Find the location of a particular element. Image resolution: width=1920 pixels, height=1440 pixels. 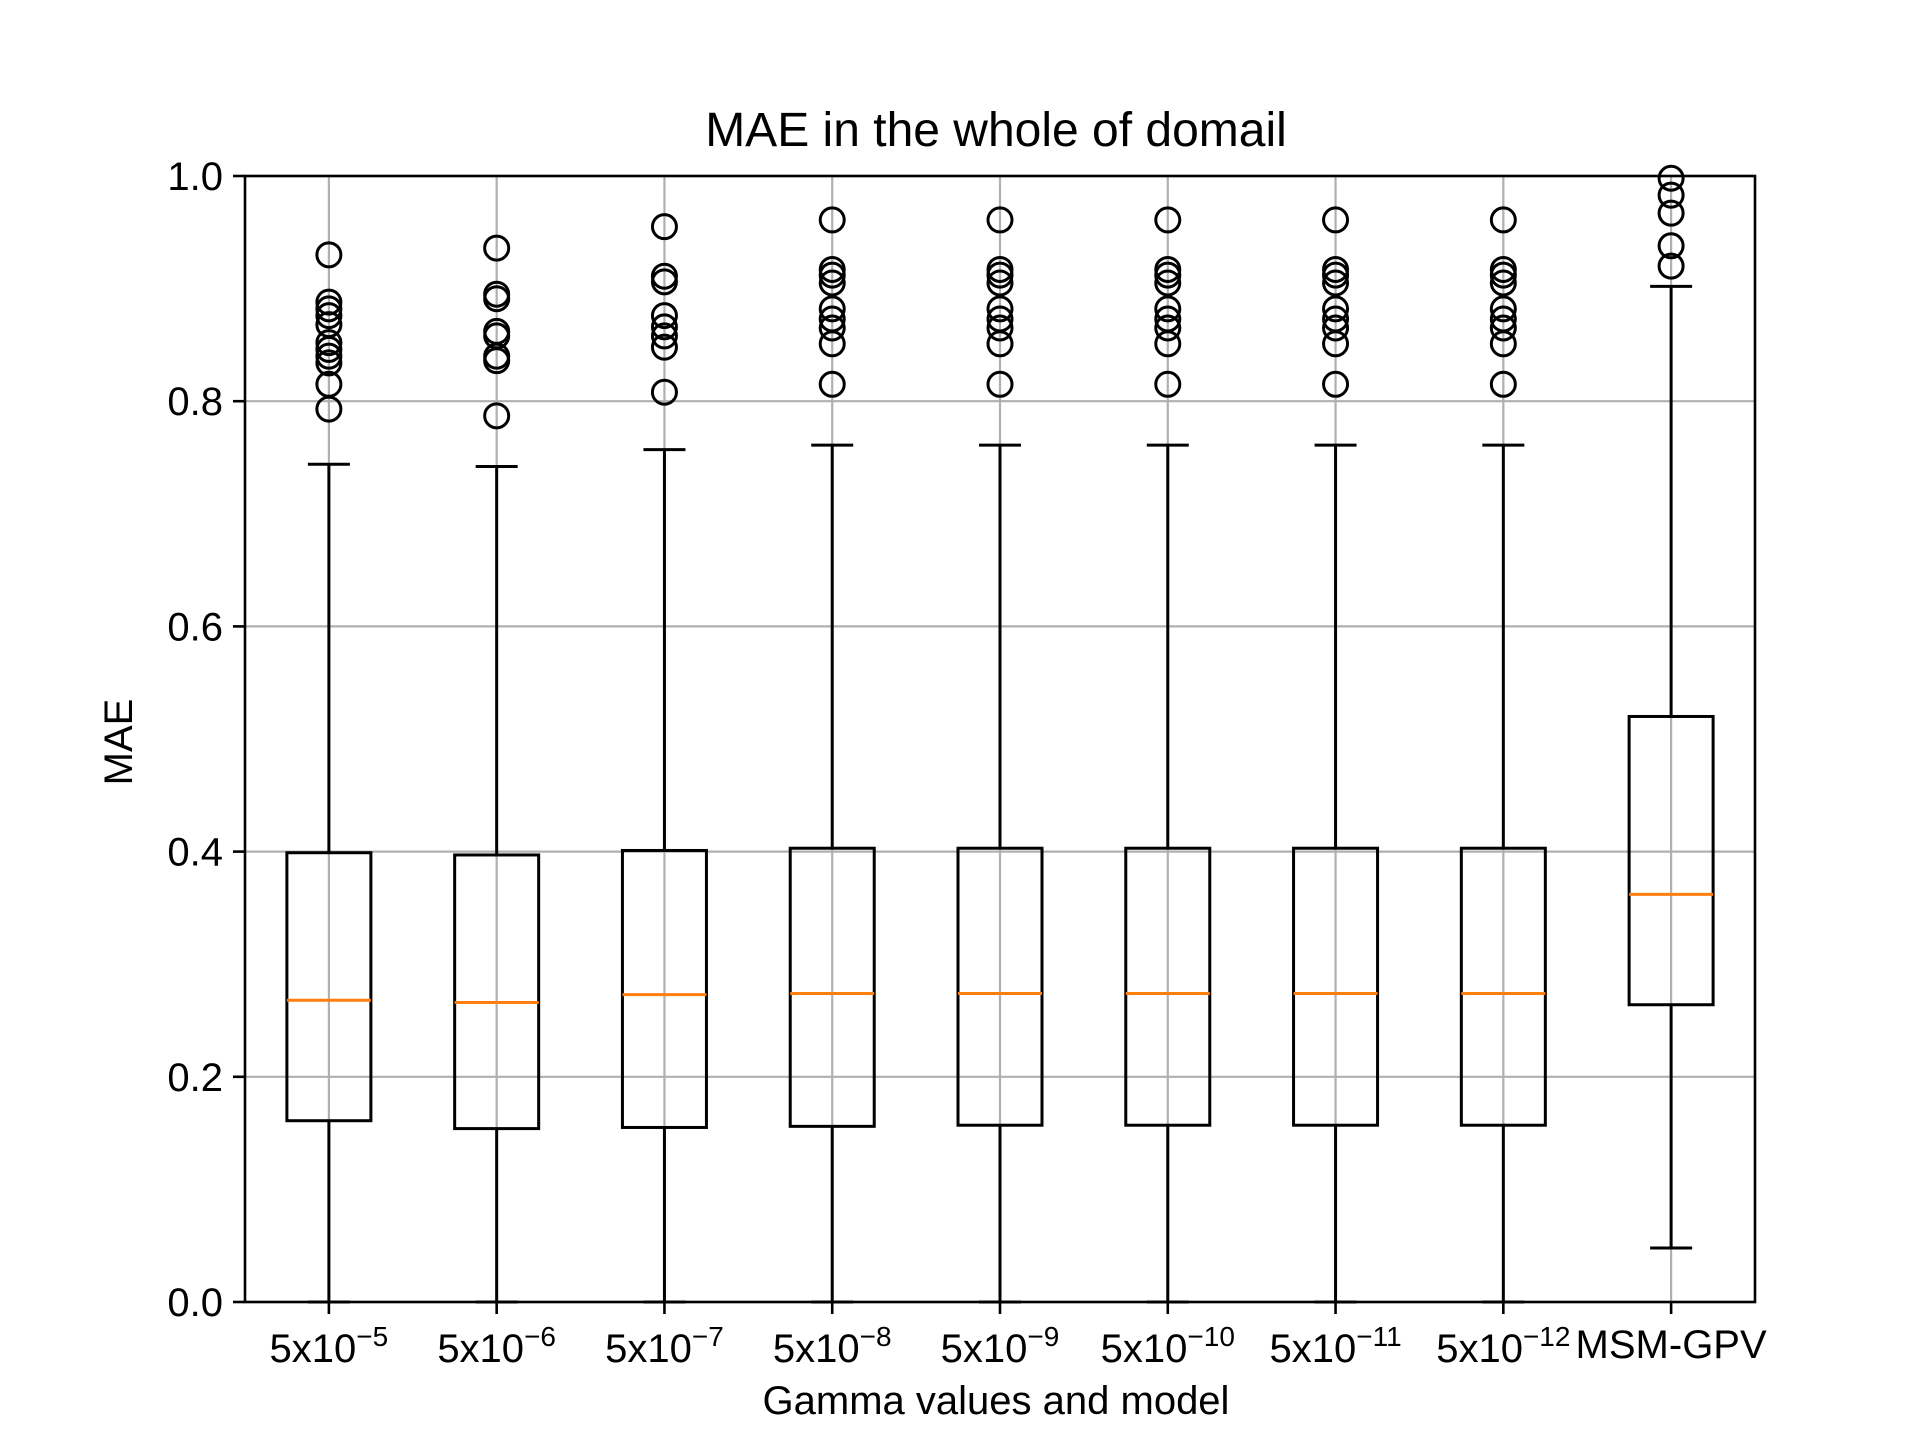

x-tick-exponent: −11 is located at coordinates (1378, 1336).